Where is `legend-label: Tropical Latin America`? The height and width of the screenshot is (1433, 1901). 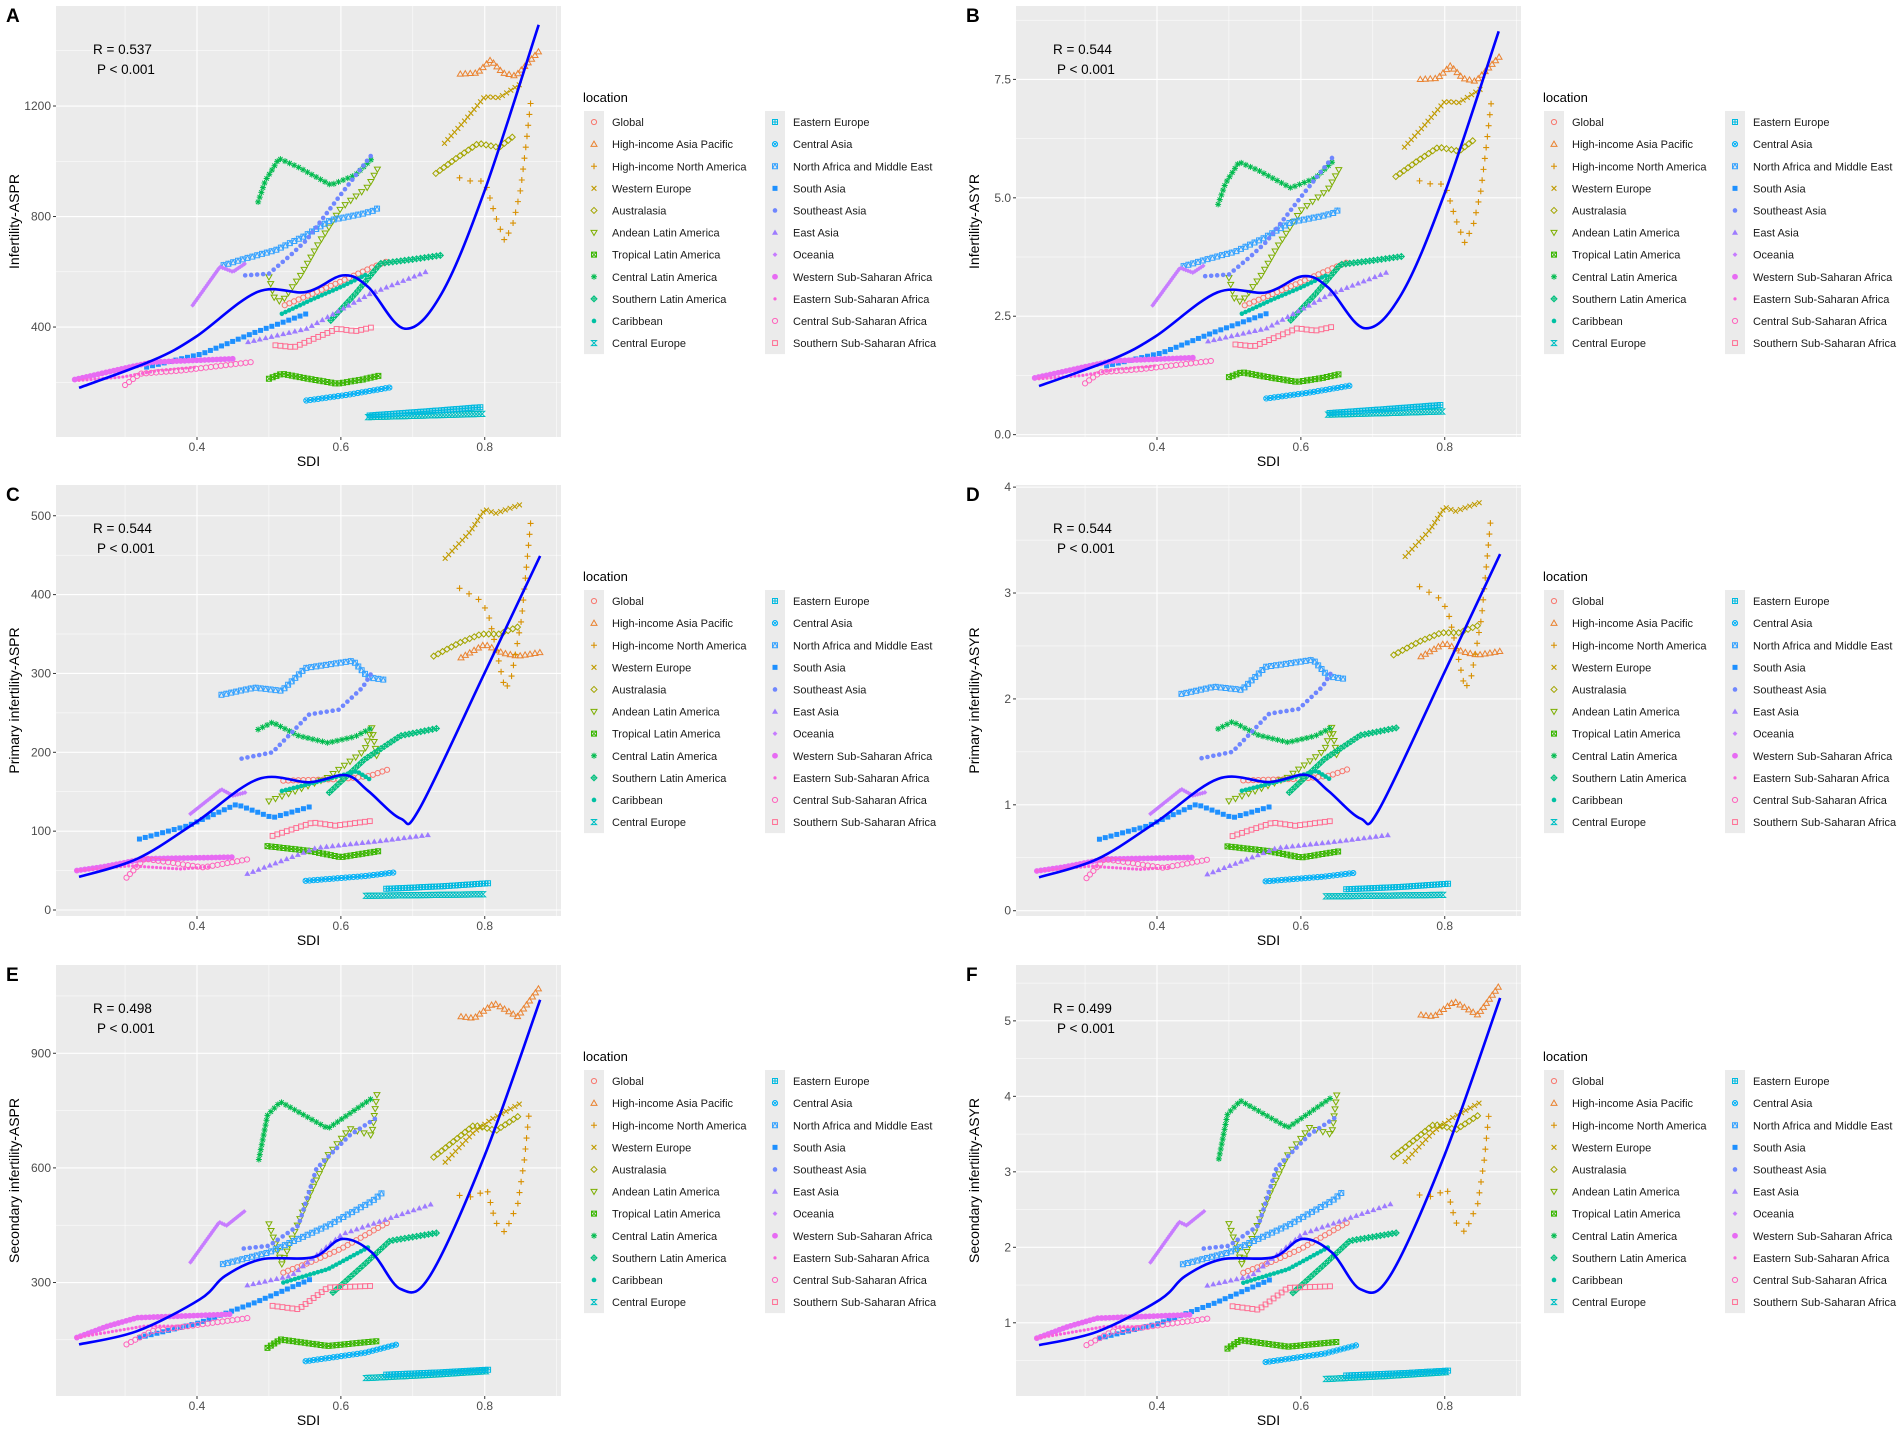 legend-label: Tropical Latin America is located at coordinates (1626, 256).